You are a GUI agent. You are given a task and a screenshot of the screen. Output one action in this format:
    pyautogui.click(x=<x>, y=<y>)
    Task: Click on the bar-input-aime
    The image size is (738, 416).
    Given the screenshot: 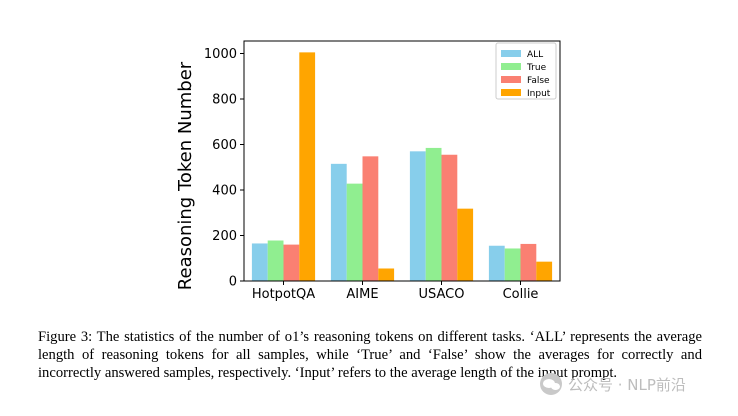 What is the action you would take?
    pyautogui.click(x=386, y=274)
    